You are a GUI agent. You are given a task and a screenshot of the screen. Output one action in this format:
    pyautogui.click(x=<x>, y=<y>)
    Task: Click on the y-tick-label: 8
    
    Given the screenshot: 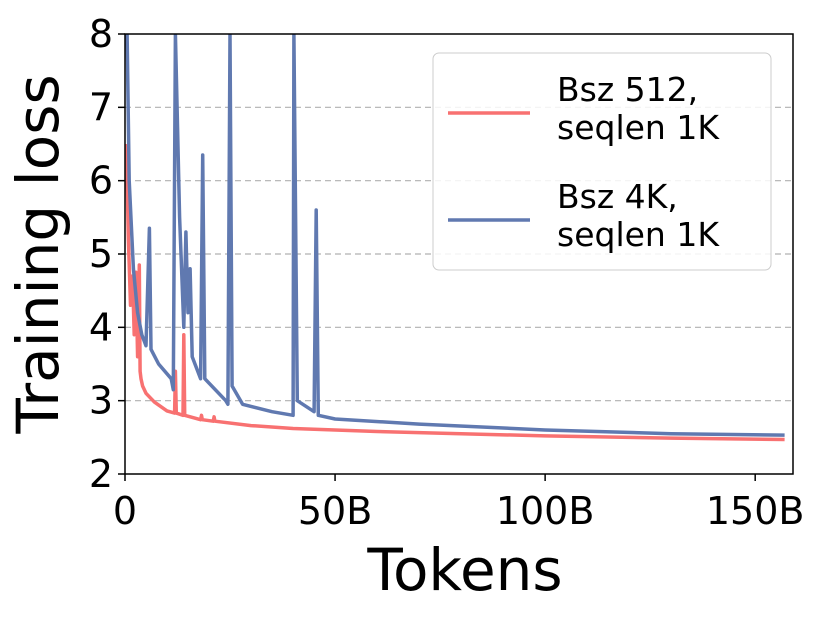 What is the action you would take?
    pyautogui.click(x=101, y=34)
    